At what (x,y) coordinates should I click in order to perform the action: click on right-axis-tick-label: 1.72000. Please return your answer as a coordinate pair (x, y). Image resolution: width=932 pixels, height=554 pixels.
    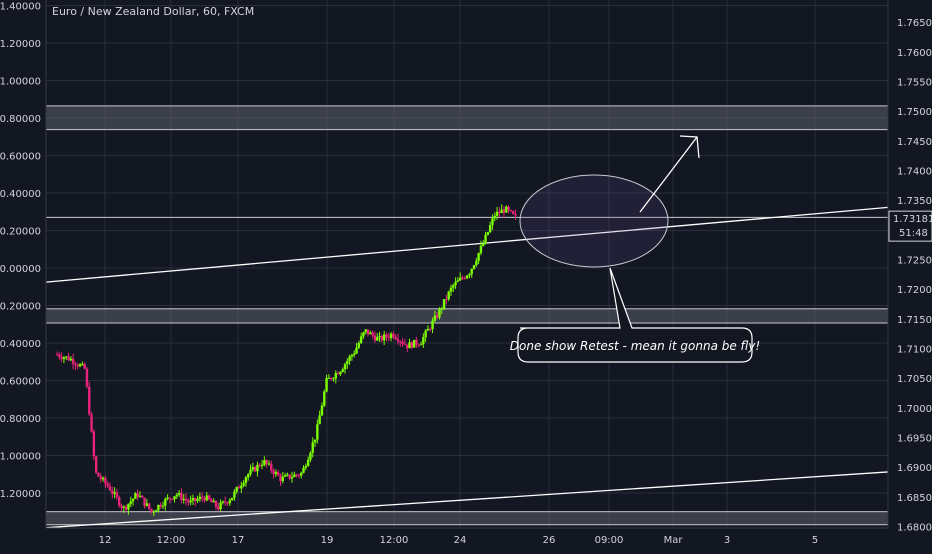
    Looking at the image, I should click on (914, 290).